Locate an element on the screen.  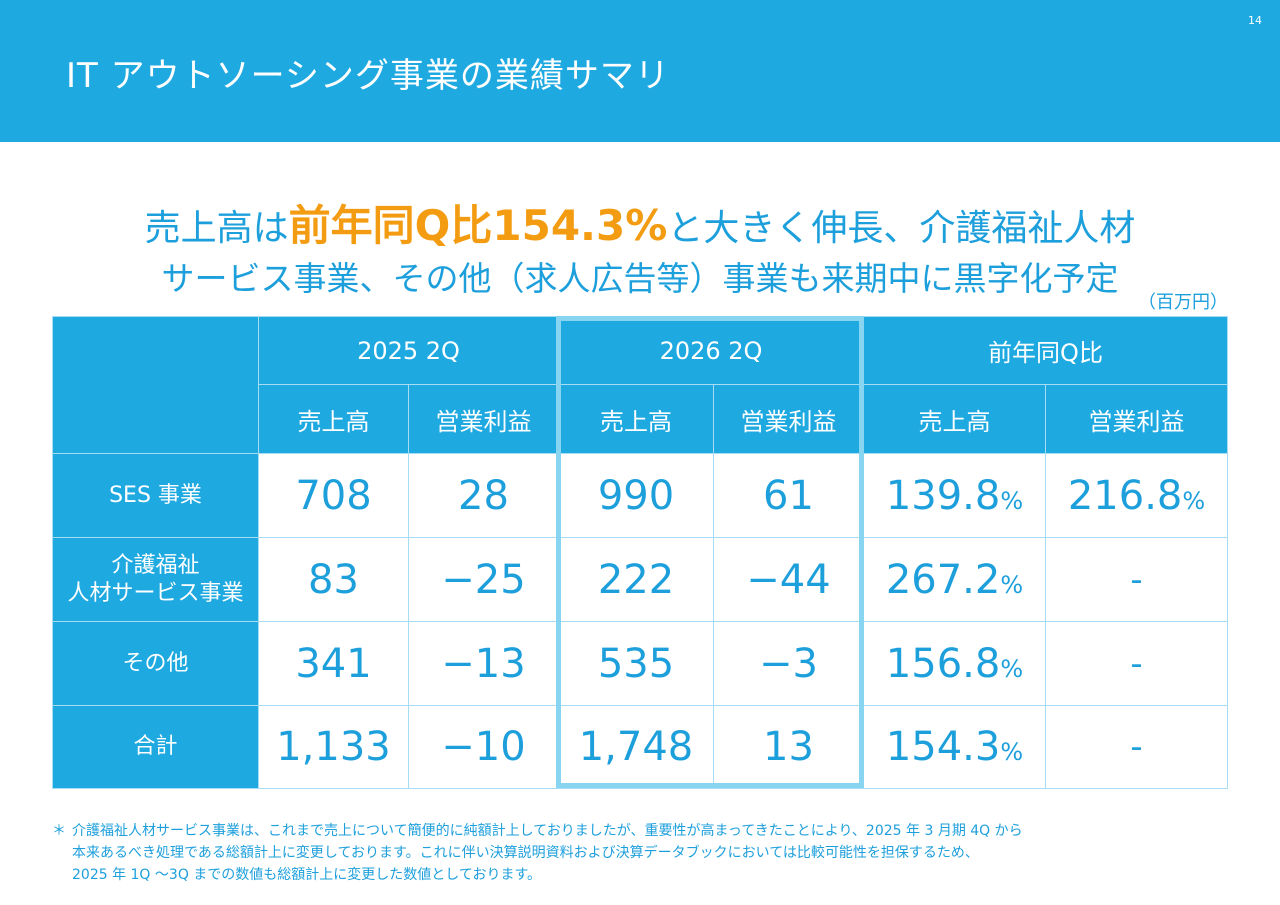
value-cell: −44 is located at coordinates (788, 579).